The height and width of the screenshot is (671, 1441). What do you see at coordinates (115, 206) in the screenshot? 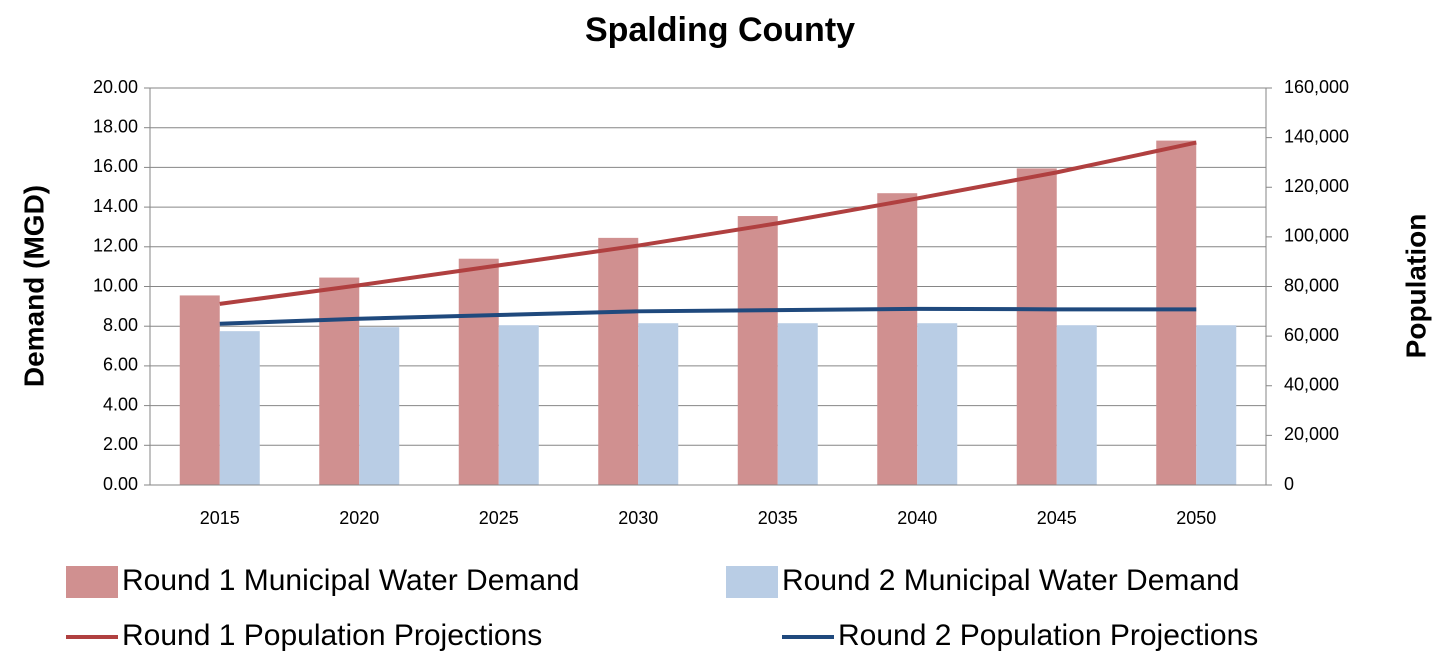
I see `y-tick-label: 14.00` at bounding box center [115, 206].